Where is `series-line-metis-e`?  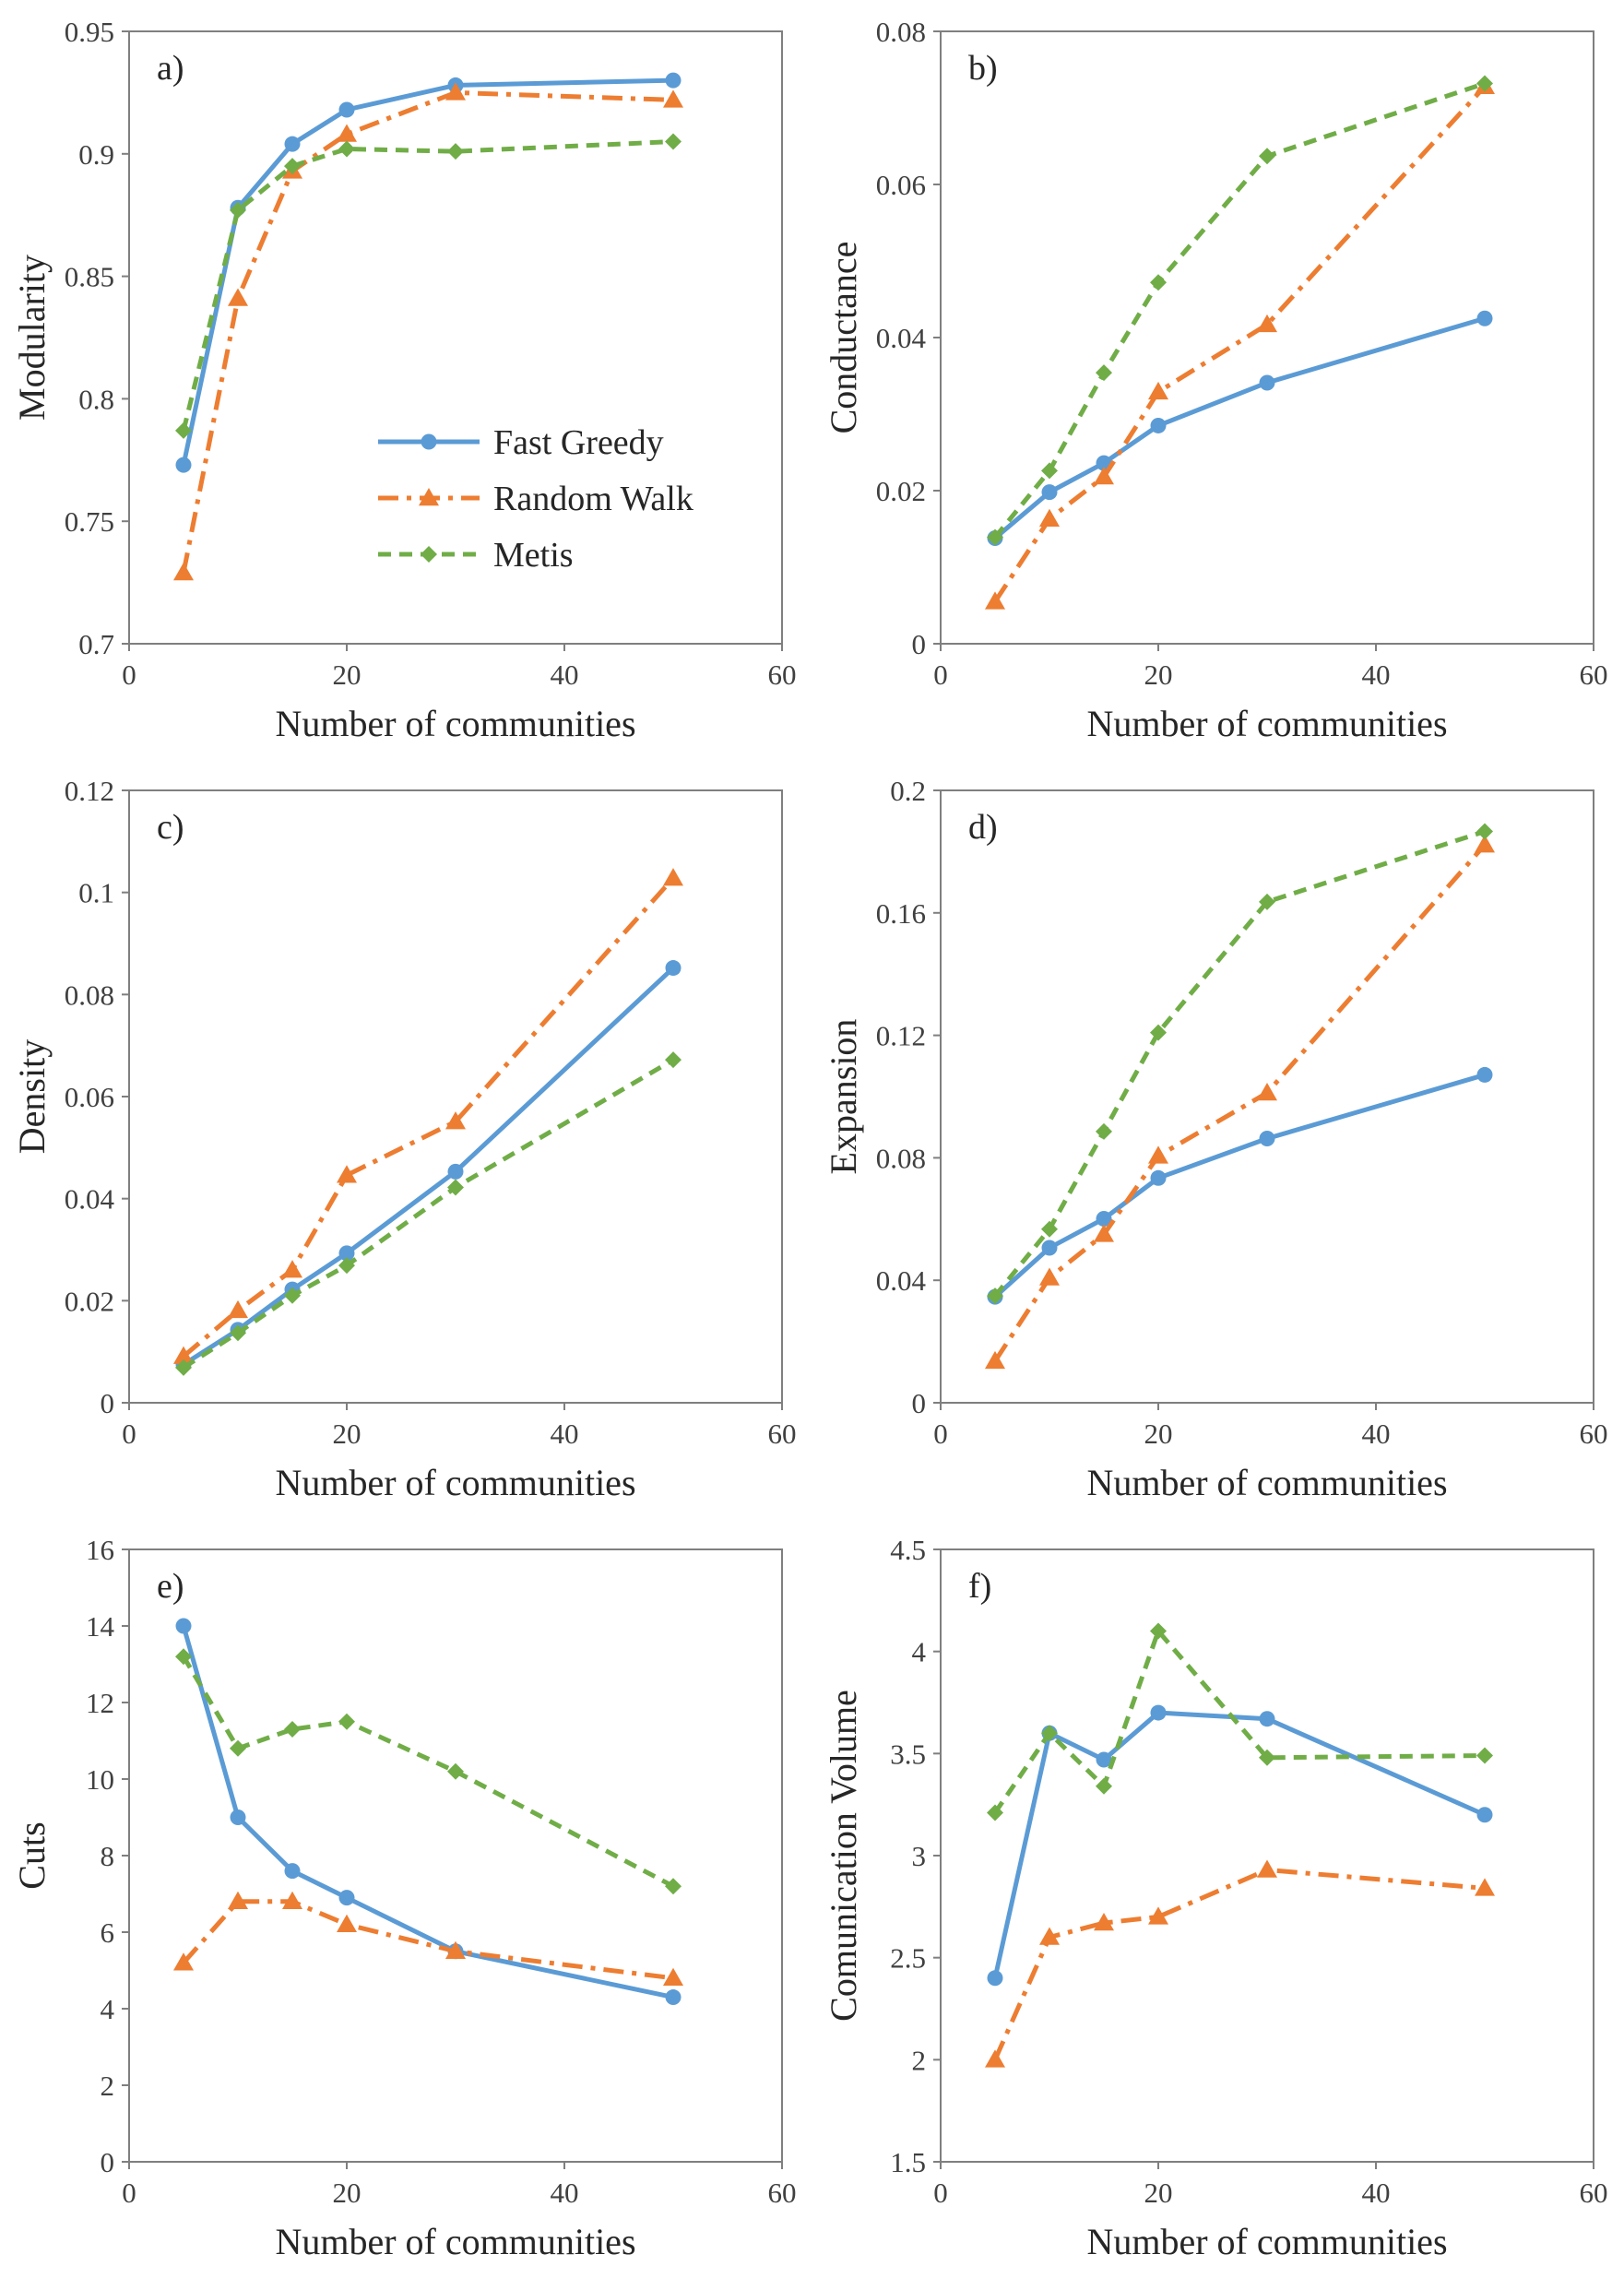 series-line-metis-e is located at coordinates (428, 1772).